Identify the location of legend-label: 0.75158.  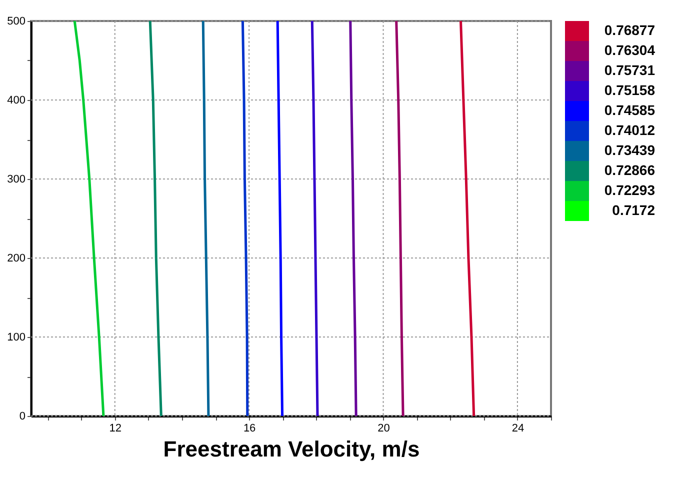
(630, 90).